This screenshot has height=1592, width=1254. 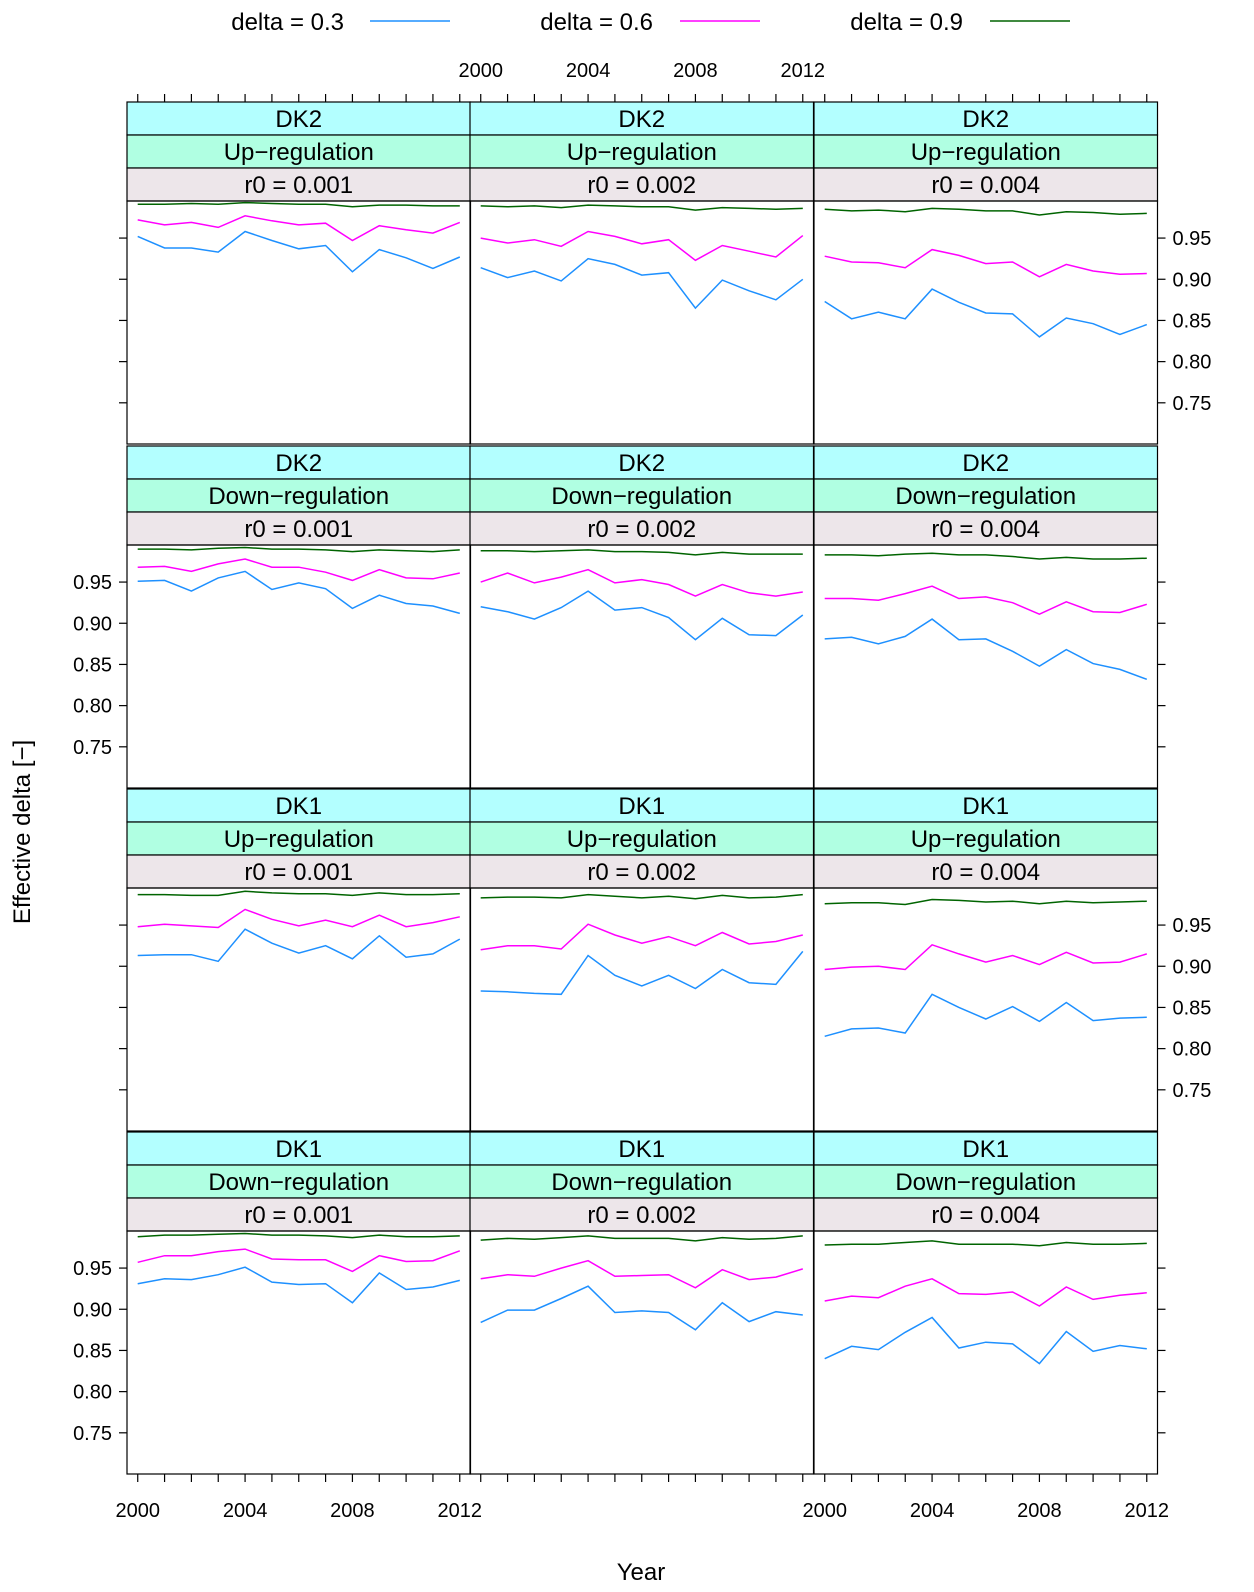 What do you see at coordinates (1039, 1511) in the screenshot?
I see `x-tick-label-bottom: 2008` at bounding box center [1039, 1511].